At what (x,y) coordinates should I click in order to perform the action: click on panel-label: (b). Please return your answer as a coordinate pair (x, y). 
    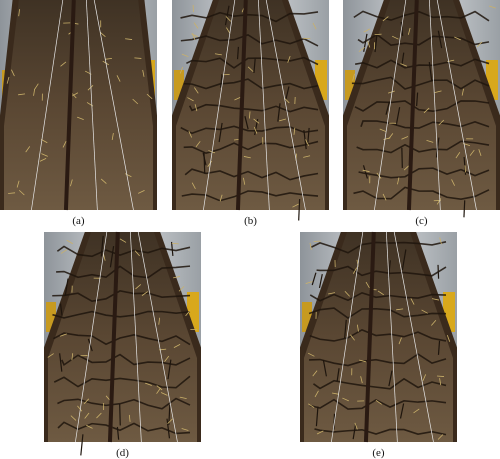
    Looking at the image, I should click on (250, 221).